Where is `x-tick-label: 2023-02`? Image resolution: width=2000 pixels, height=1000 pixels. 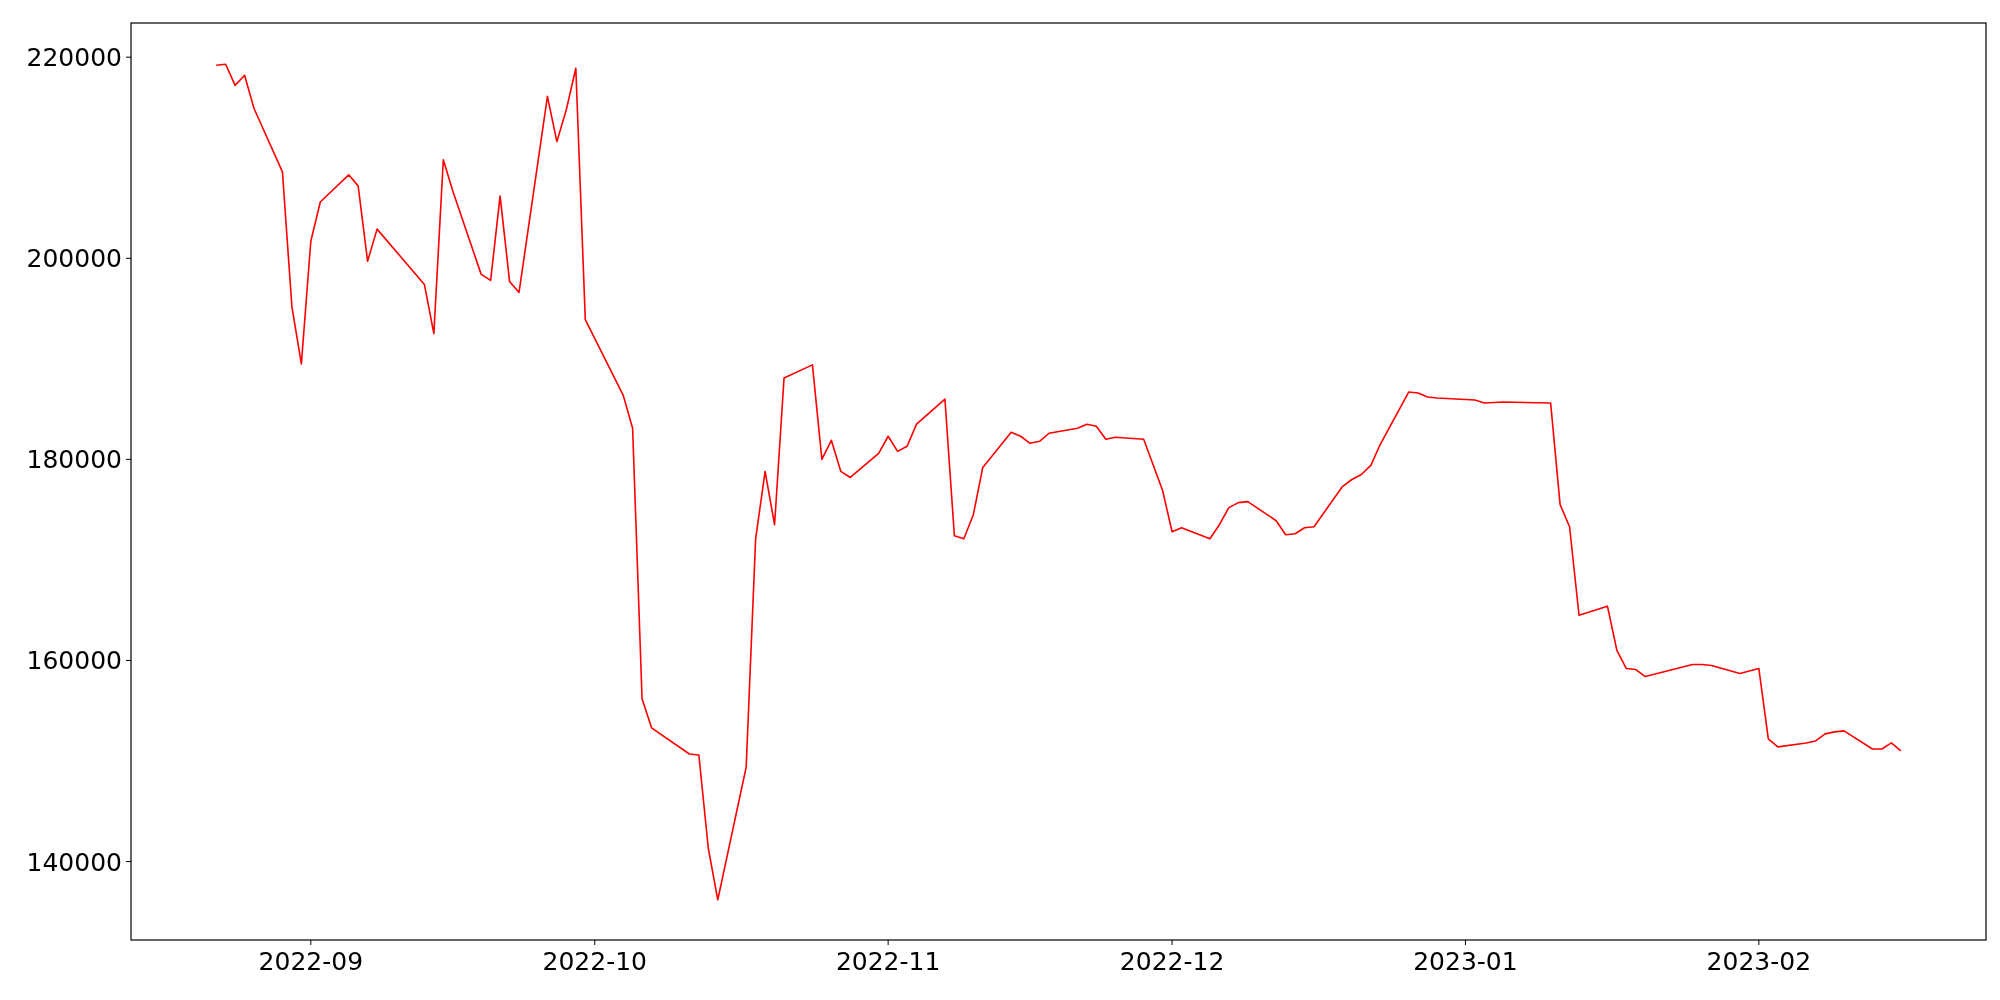 x-tick-label: 2023-02 is located at coordinates (1759, 961).